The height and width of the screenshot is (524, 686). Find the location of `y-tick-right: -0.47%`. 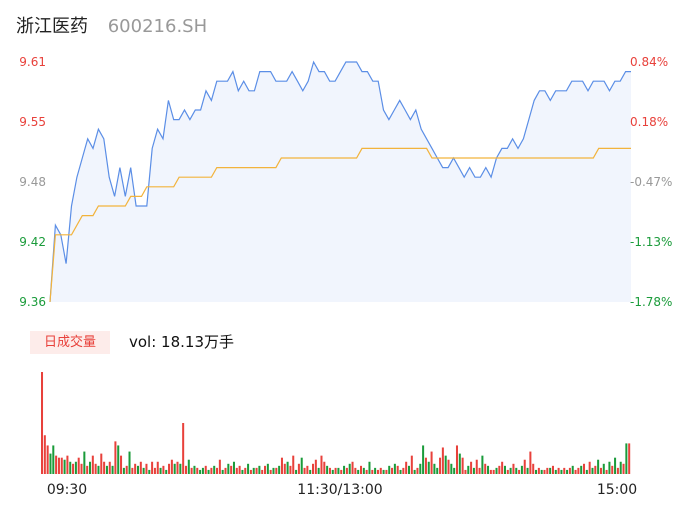

y-tick-right: -0.47% is located at coordinates (651, 182).